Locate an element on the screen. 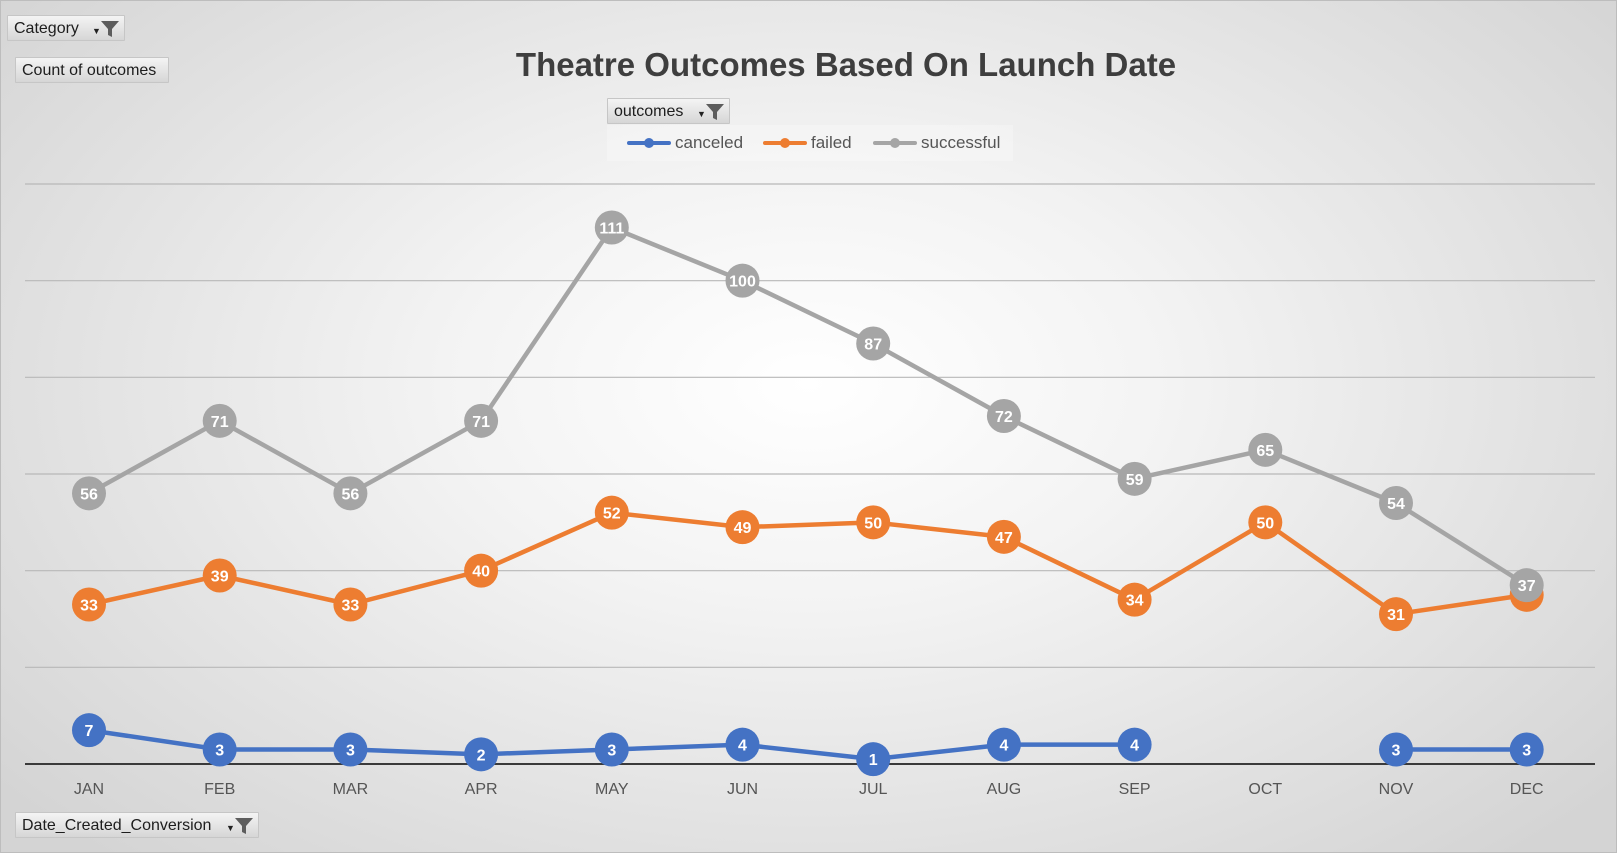 The height and width of the screenshot is (854, 1617). legend-marker-failed is located at coordinates (785, 143).